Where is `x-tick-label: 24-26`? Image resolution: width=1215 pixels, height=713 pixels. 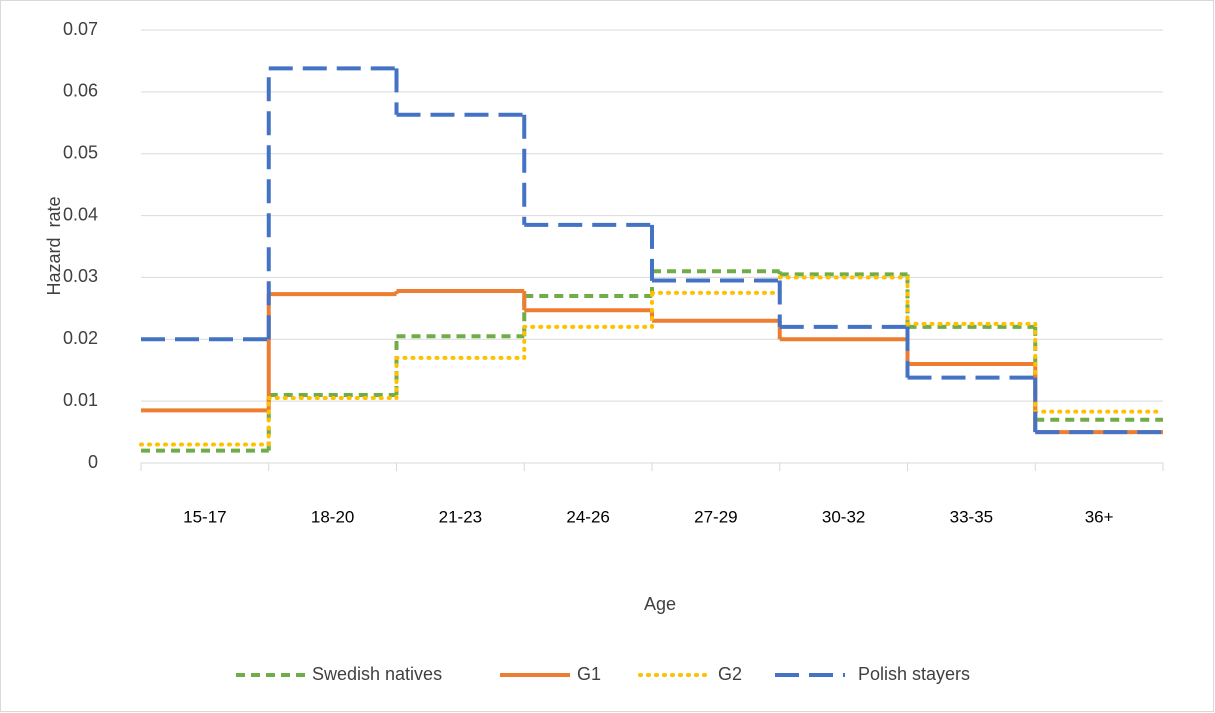 x-tick-label: 24-26 is located at coordinates (587, 516).